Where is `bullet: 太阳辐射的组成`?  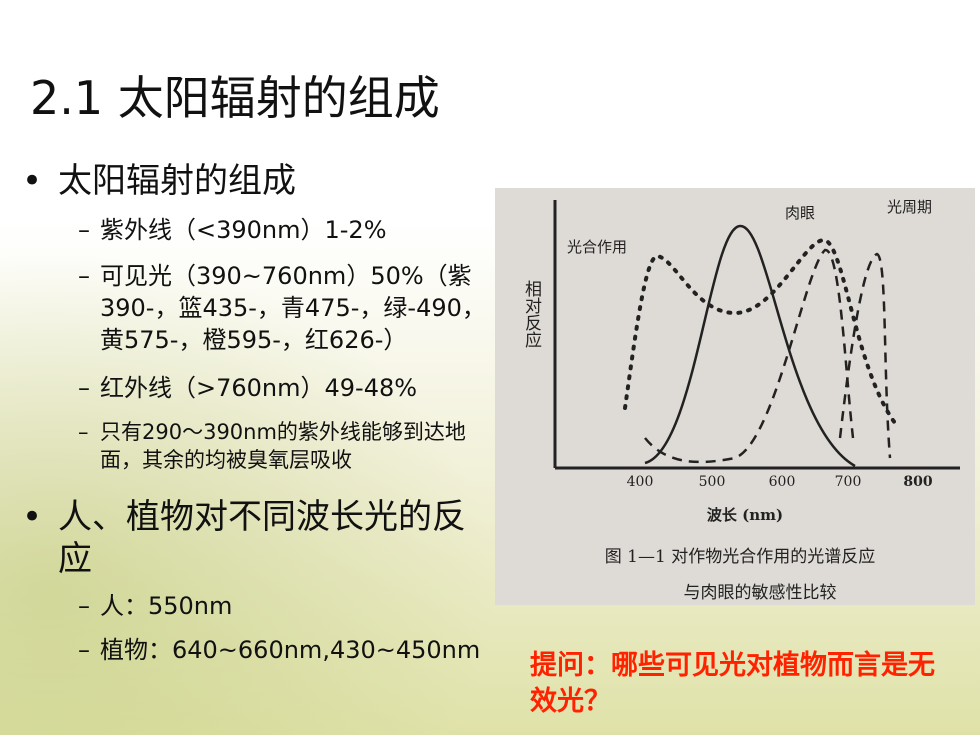 bullet: 太阳辐射的组成 is located at coordinates (255, 181).